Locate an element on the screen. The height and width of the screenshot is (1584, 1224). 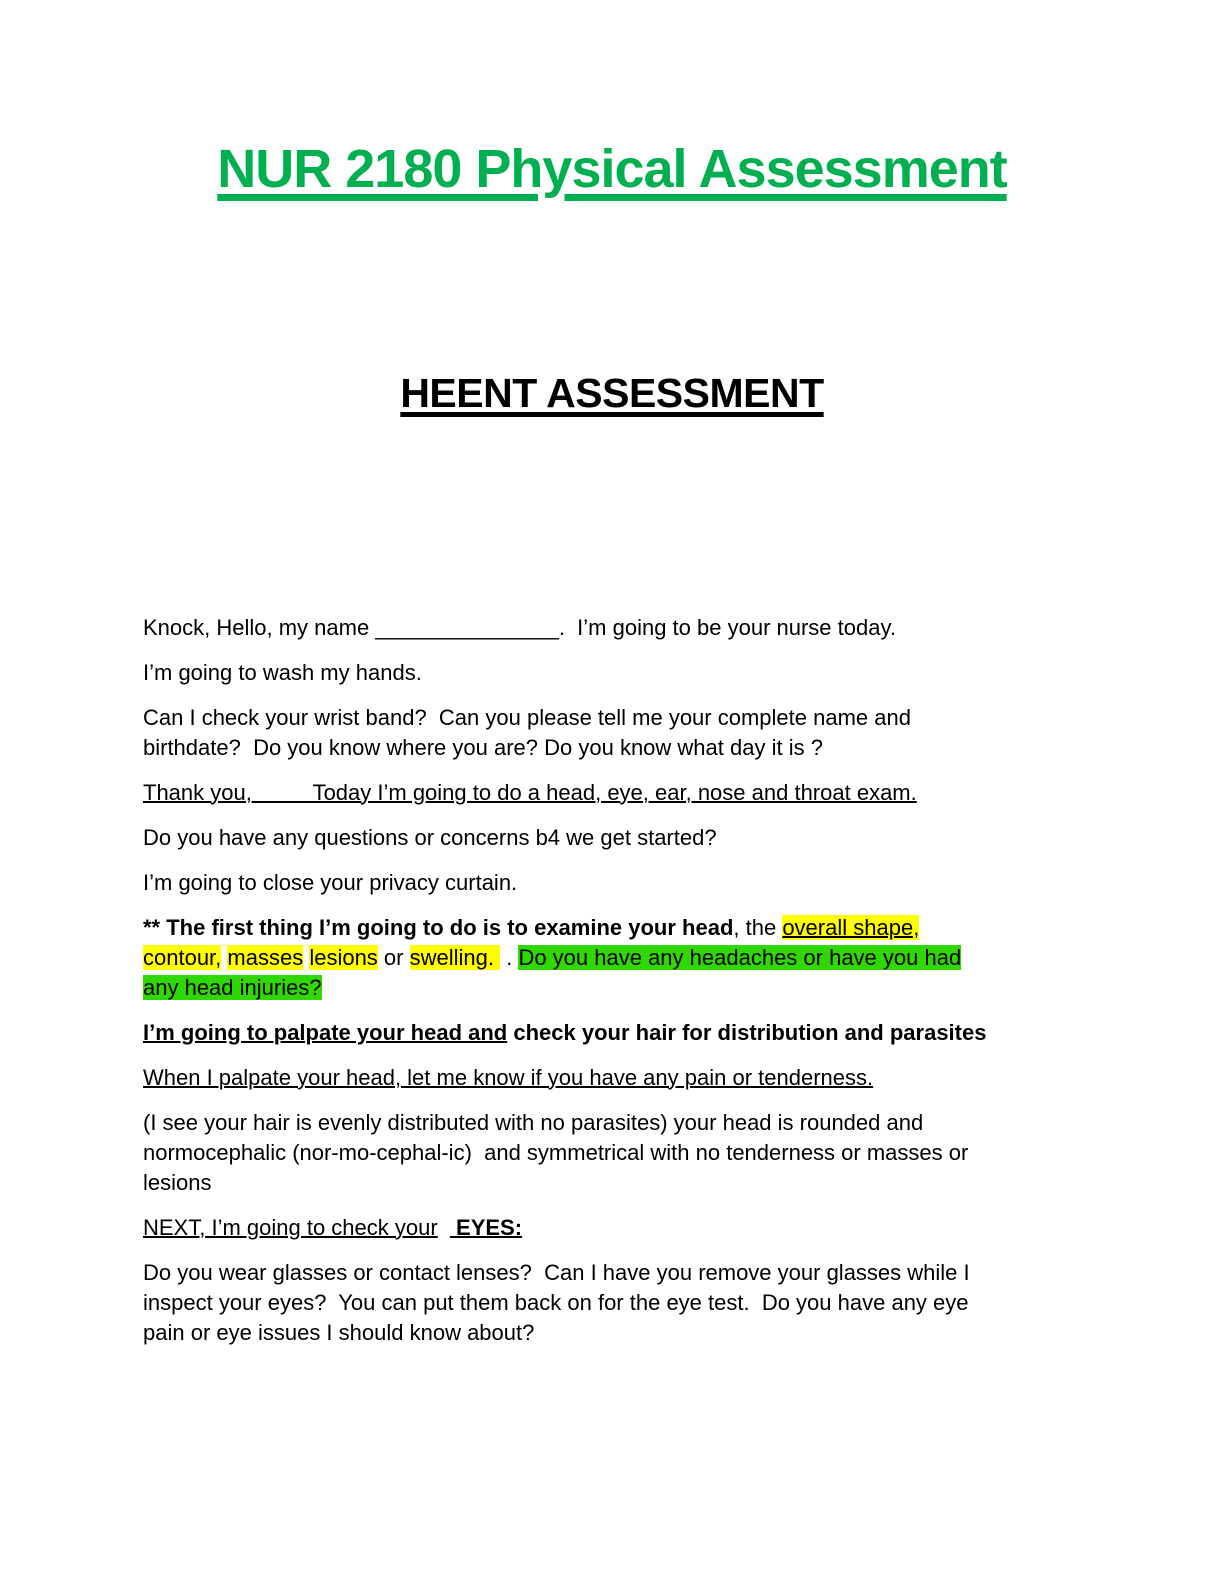
text-segment: swelling. is located at coordinates (455, 957).